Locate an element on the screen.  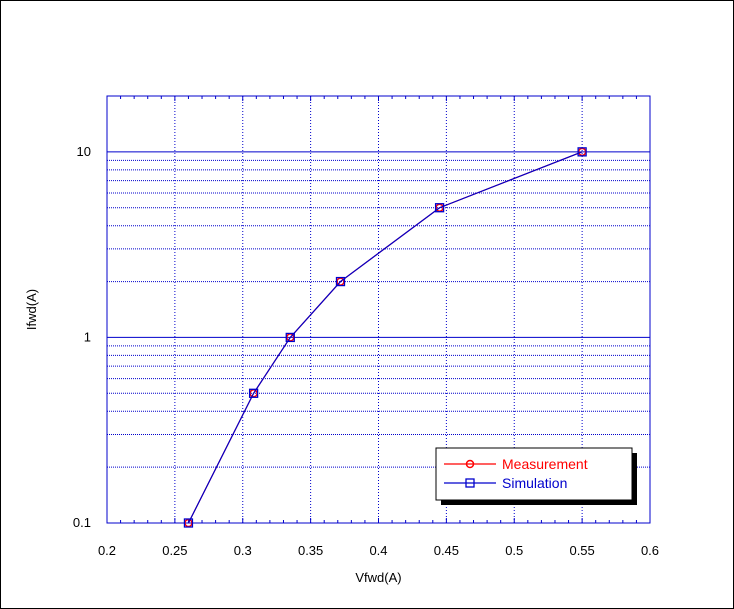
y-axis-label: Ifwd(A) is located at coordinates (31, 309).